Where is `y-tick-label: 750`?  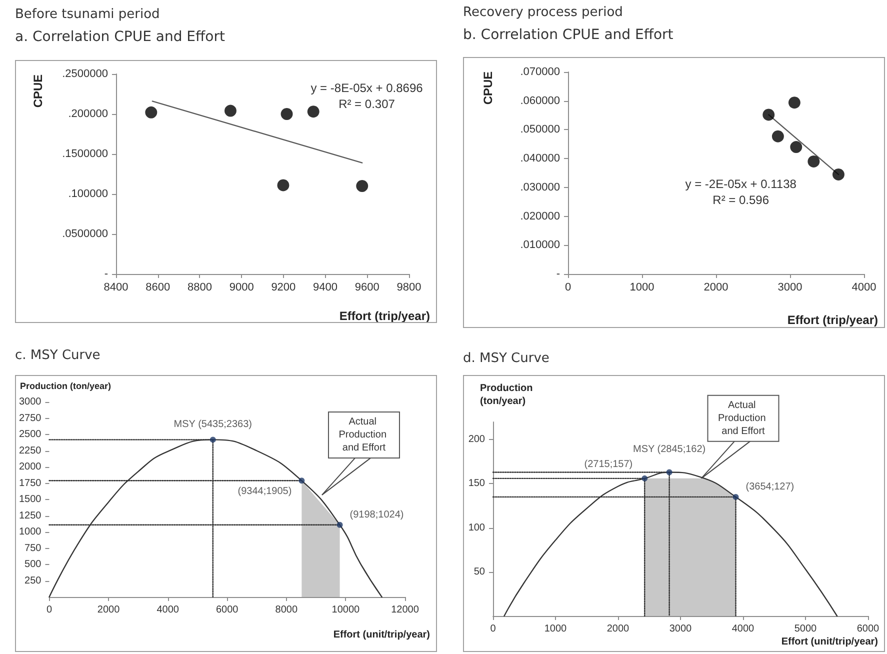
y-tick-label: 750 is located at coordinates (33, 548).